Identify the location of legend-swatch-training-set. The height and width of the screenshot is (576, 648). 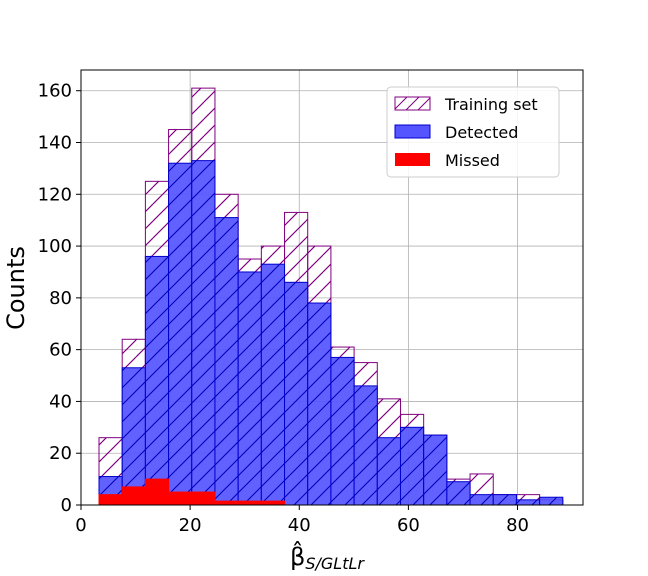
(412, 103).